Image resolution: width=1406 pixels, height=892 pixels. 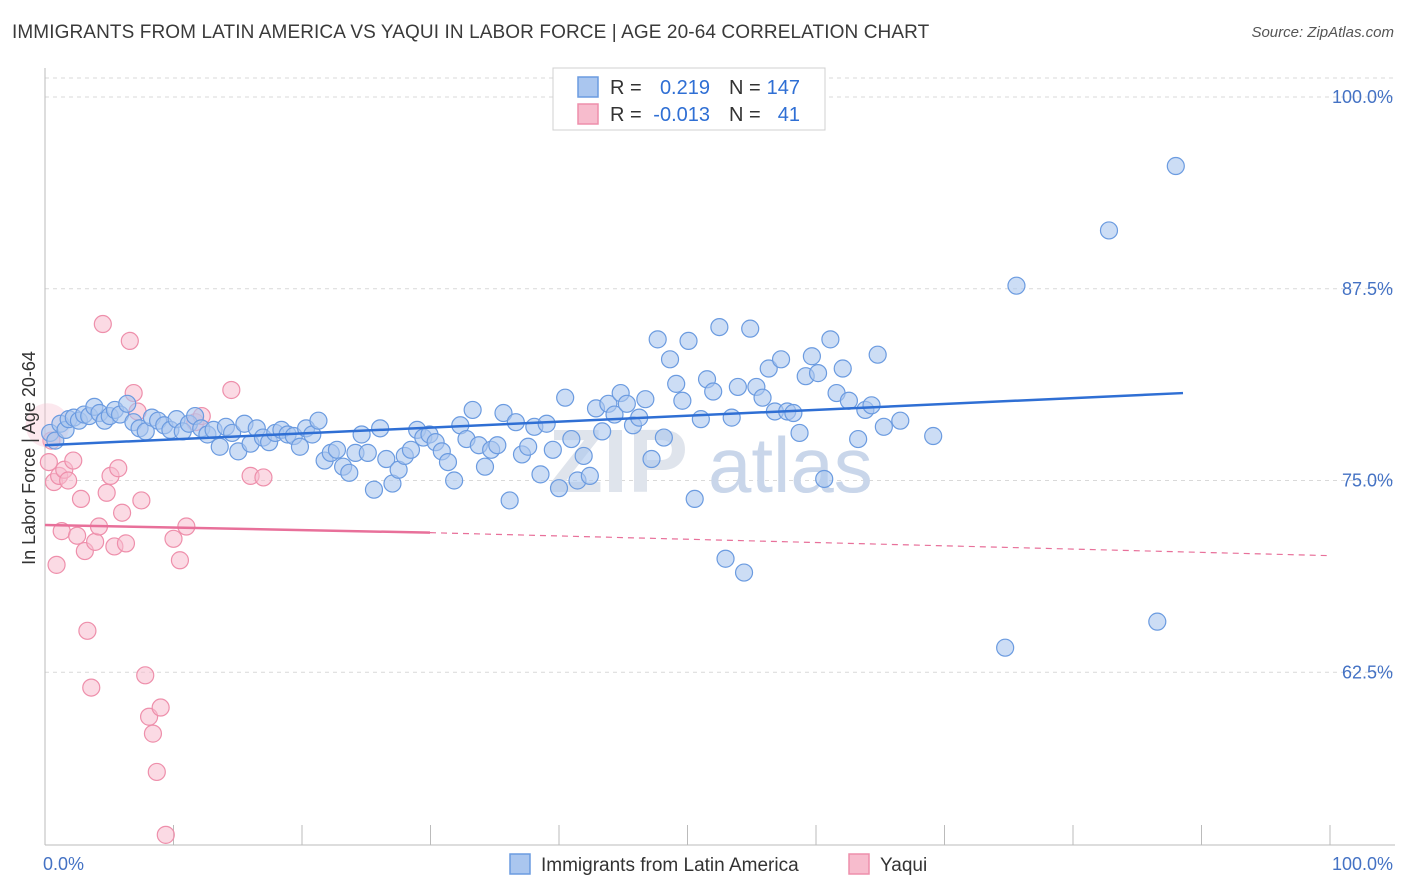 I want to click on legend-n-label-2: N =, so click(x=745, y=115).